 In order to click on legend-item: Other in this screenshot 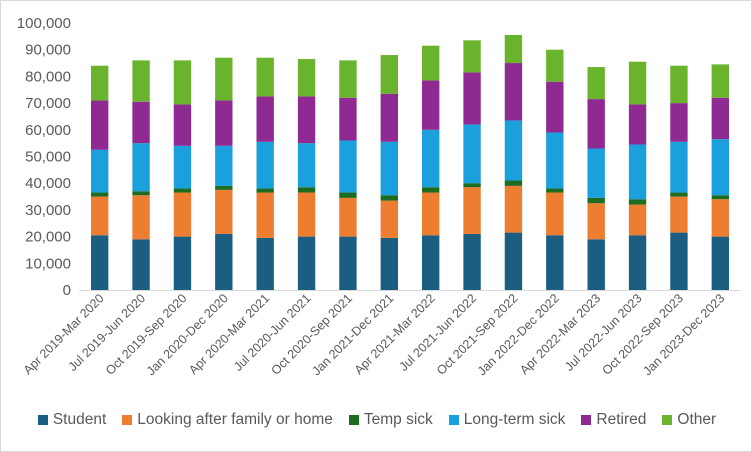, I will do `click(689, 420)`.